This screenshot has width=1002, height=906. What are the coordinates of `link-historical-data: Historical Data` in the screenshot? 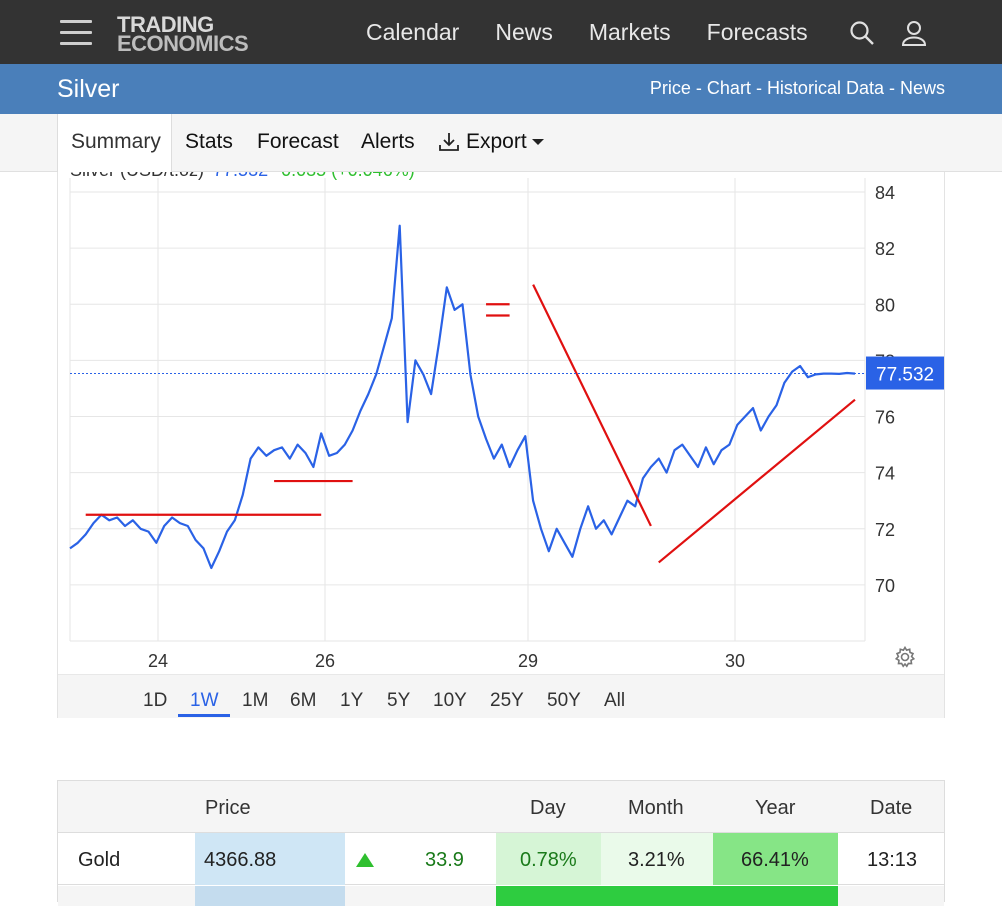 It's located at (825, 88).